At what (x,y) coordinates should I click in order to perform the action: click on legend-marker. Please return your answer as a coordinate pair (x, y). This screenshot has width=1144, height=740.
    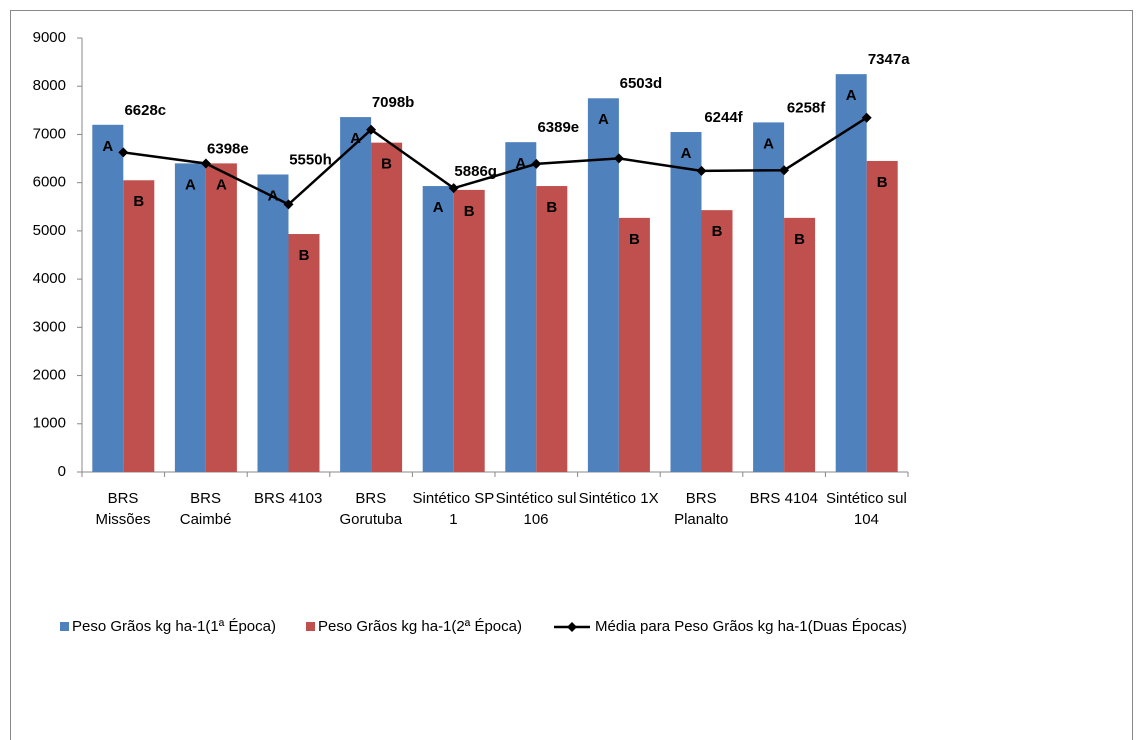
    Looking at the image, I should click on (572, 626).